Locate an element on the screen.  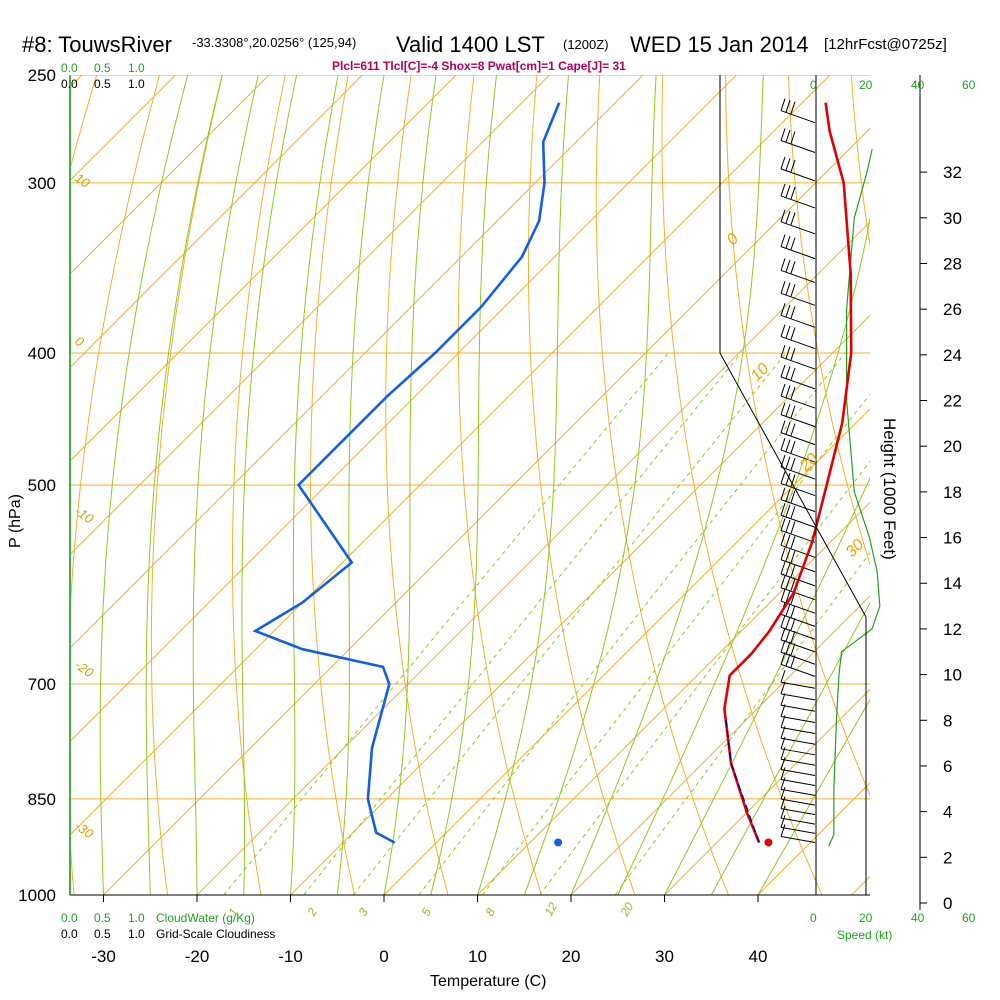
isotherm-label: 0 is located at coordinates (733, 239).